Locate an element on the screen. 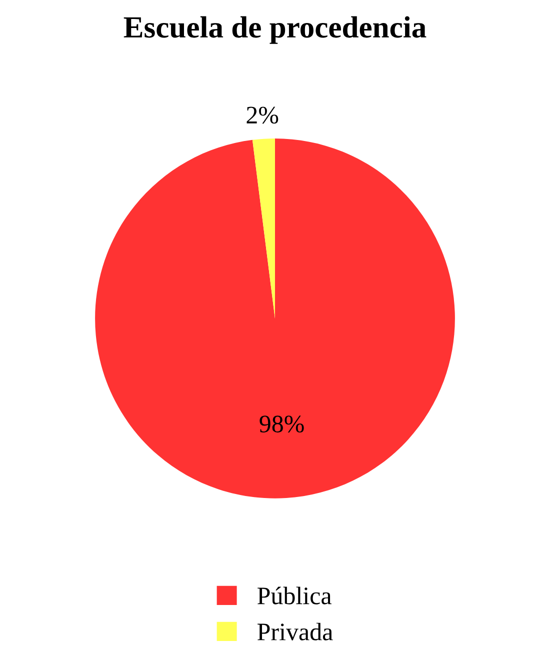 Image resolution: width=550 pixels, height=668 pixels. legend-label: Pública is located at coordinates (295, 595).